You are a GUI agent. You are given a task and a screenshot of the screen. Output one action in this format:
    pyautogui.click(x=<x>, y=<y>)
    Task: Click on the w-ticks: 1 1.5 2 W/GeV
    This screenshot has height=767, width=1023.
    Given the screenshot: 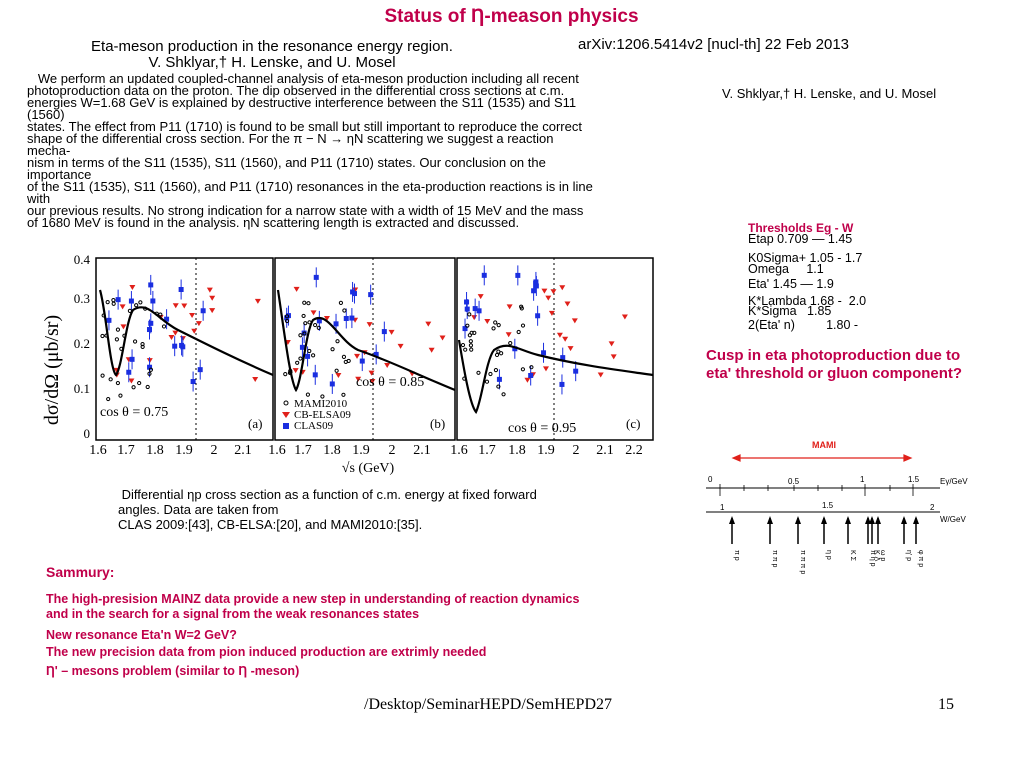 What is the action you would take?
    pyautogui.click(x=843, y=512)
    